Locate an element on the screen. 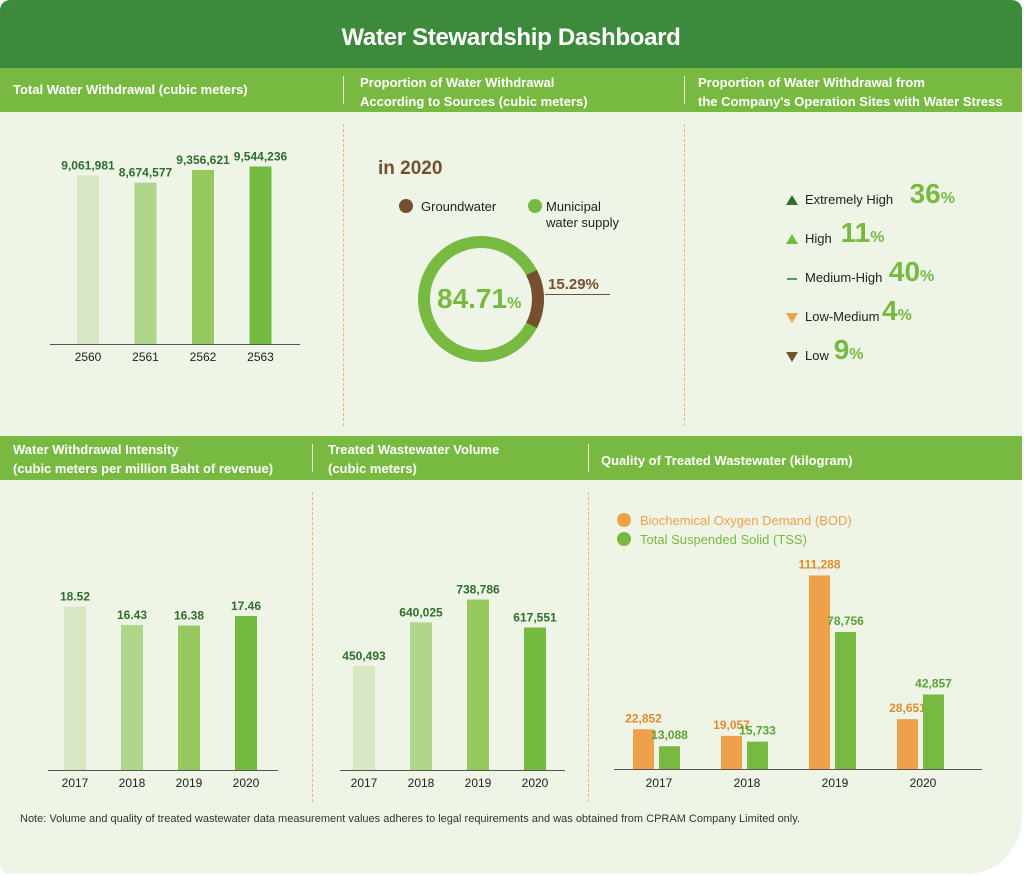  header-water-stress-line1: Proportion of Water Withdrawal from is located at coordinates (811, 82).